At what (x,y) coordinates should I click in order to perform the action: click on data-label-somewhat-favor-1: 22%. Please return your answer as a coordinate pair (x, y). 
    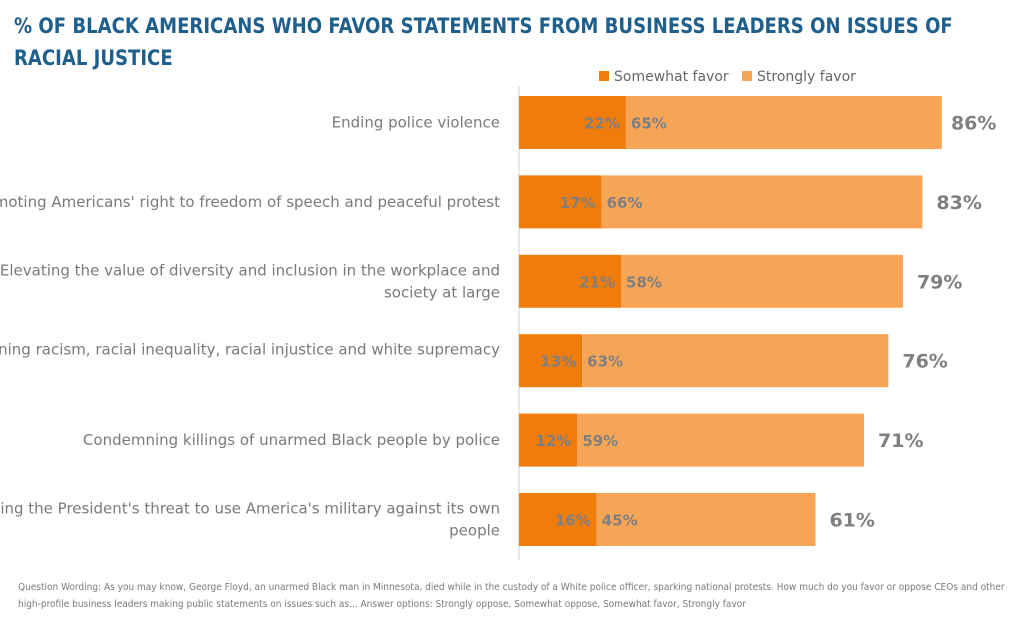
    Looking at the image, I should click on (602, 124).